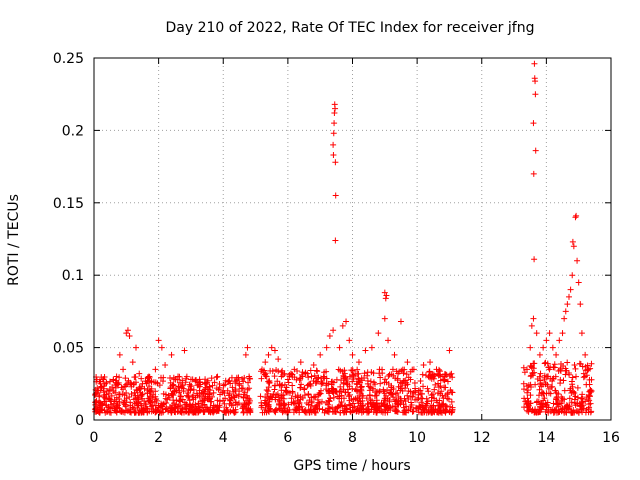  What do you see at coordinates (68, 204) in the screenshot?
I see `y-tick-label: 0.15` at bounding box center [68, 204].